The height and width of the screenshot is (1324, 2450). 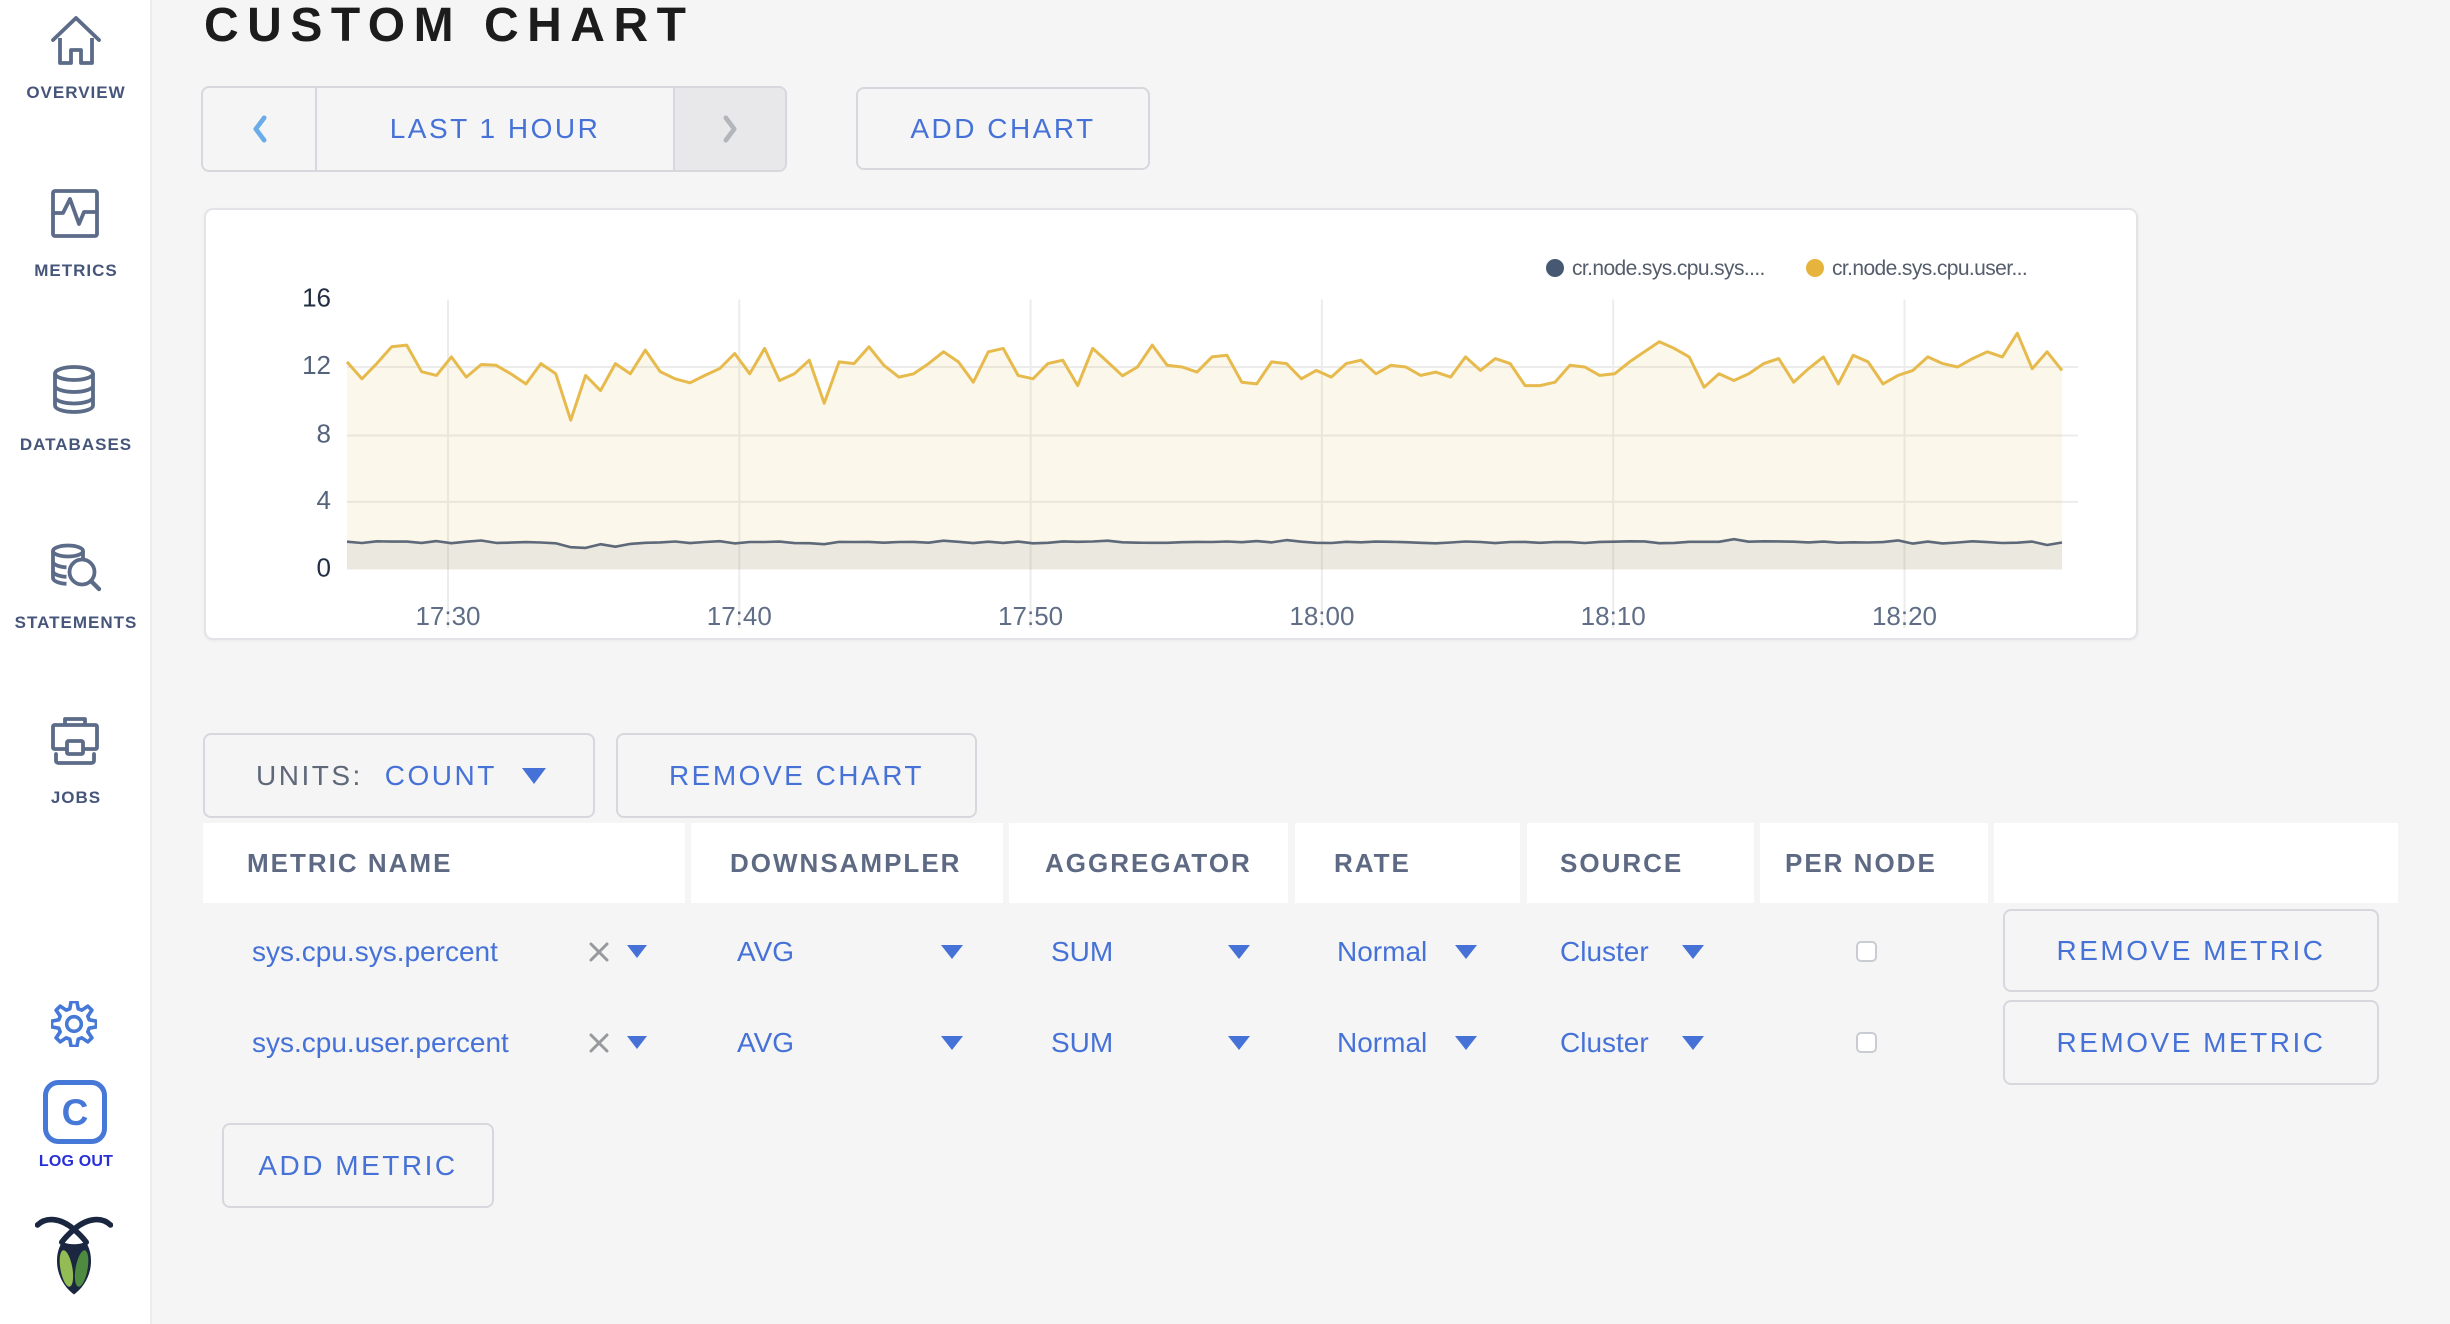 What do you see at coordinates (316, 365) in the screenshot?
I see `svg-text: 12` at bounding box center [316, 365].